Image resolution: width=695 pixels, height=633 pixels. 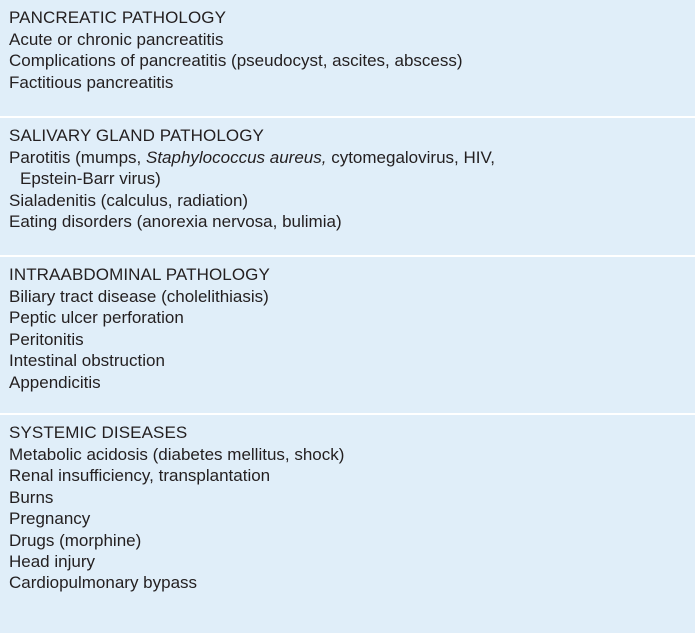 I want to click on list-item: Appendicitis, so click(x=55, y=382).